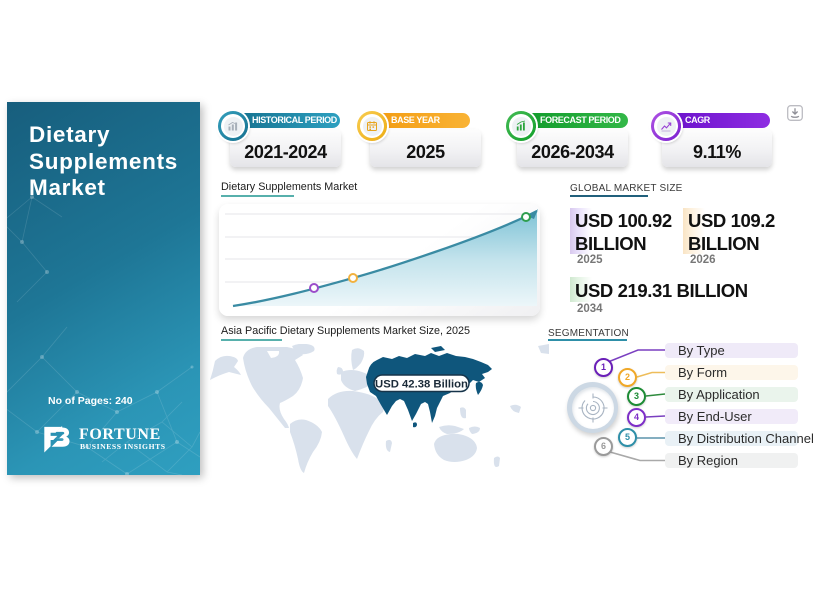 The width and height of the screenshot is (817, 612). What do you see at coordinates (421, 385) in the screenshot?
I see `svg-text: USD 42.38 Billion` at bounding box center [421, 385].